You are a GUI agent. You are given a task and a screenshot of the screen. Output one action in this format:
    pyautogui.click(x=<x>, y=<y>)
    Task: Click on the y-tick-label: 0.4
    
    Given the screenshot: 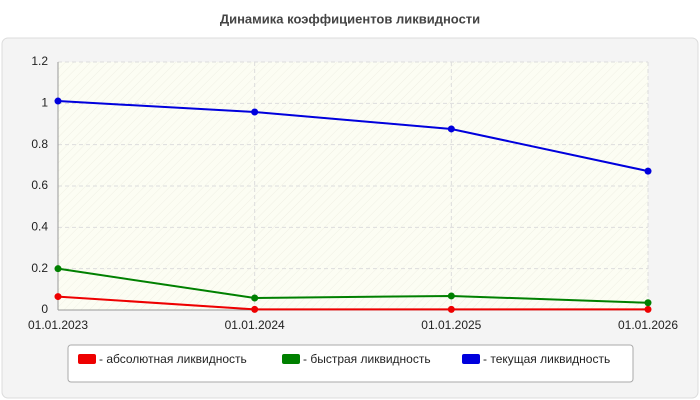 What is the action you would take?
    pyautogui.click(x=39, y=227)
    